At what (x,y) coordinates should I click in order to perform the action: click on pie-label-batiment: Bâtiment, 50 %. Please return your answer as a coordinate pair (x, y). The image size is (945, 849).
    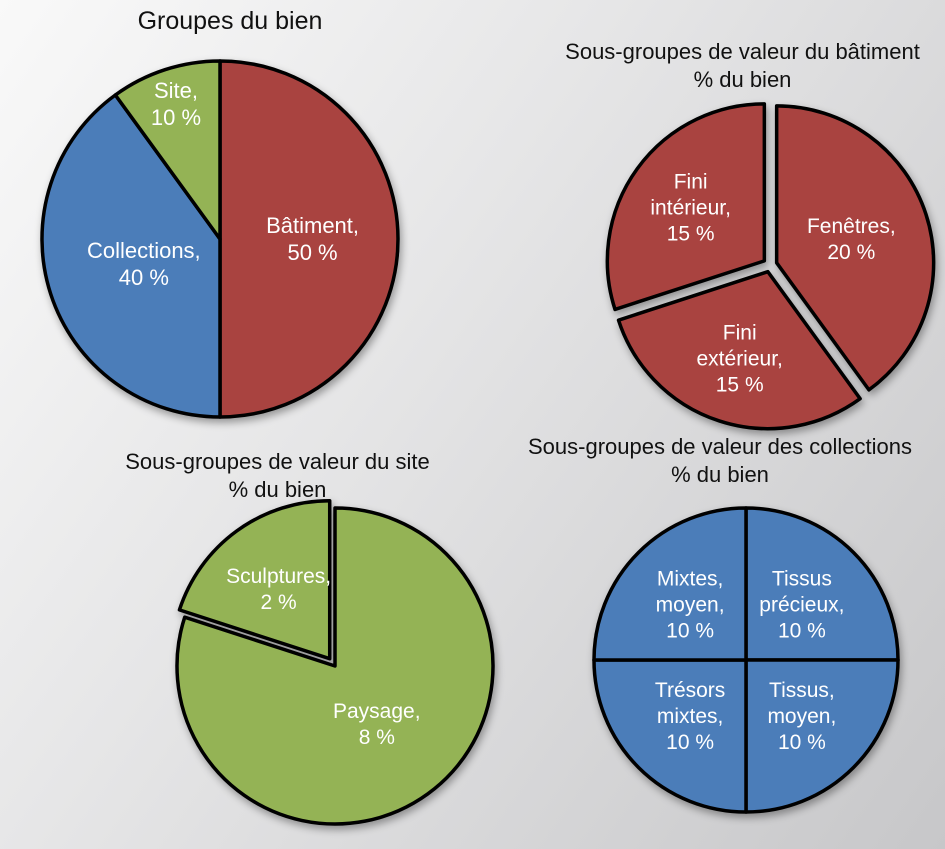
    Looking at the image, I should click on (312, 239).